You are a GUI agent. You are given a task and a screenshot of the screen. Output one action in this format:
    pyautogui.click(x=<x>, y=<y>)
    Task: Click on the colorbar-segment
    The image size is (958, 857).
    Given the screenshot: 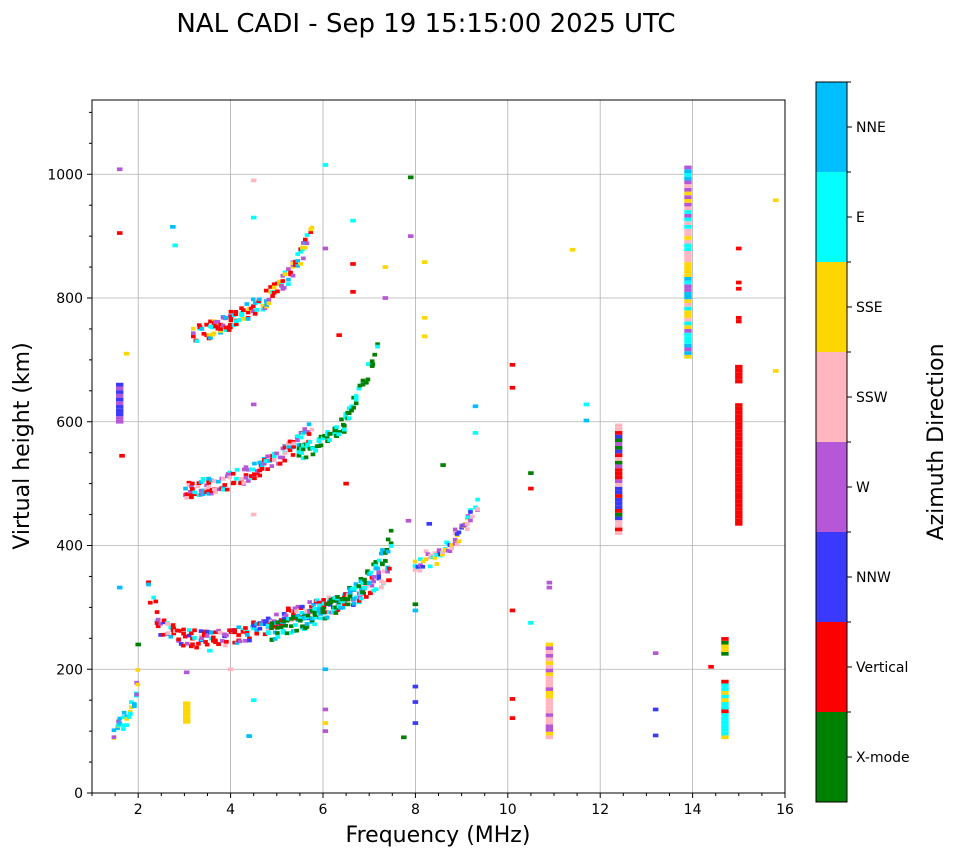 What is the action you would take?
    pyautogui.click(x=831, y=667)
    